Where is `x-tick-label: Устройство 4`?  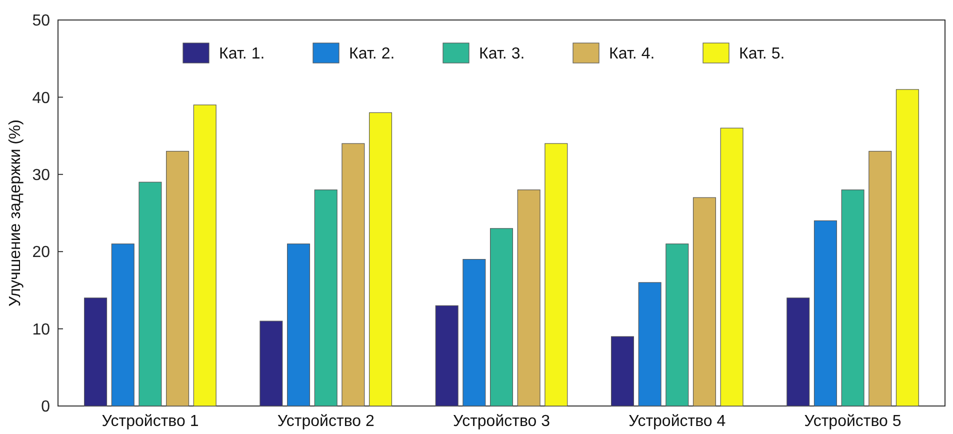 x-tick-label: Устройство 4 is located at coordinates (677, 421).